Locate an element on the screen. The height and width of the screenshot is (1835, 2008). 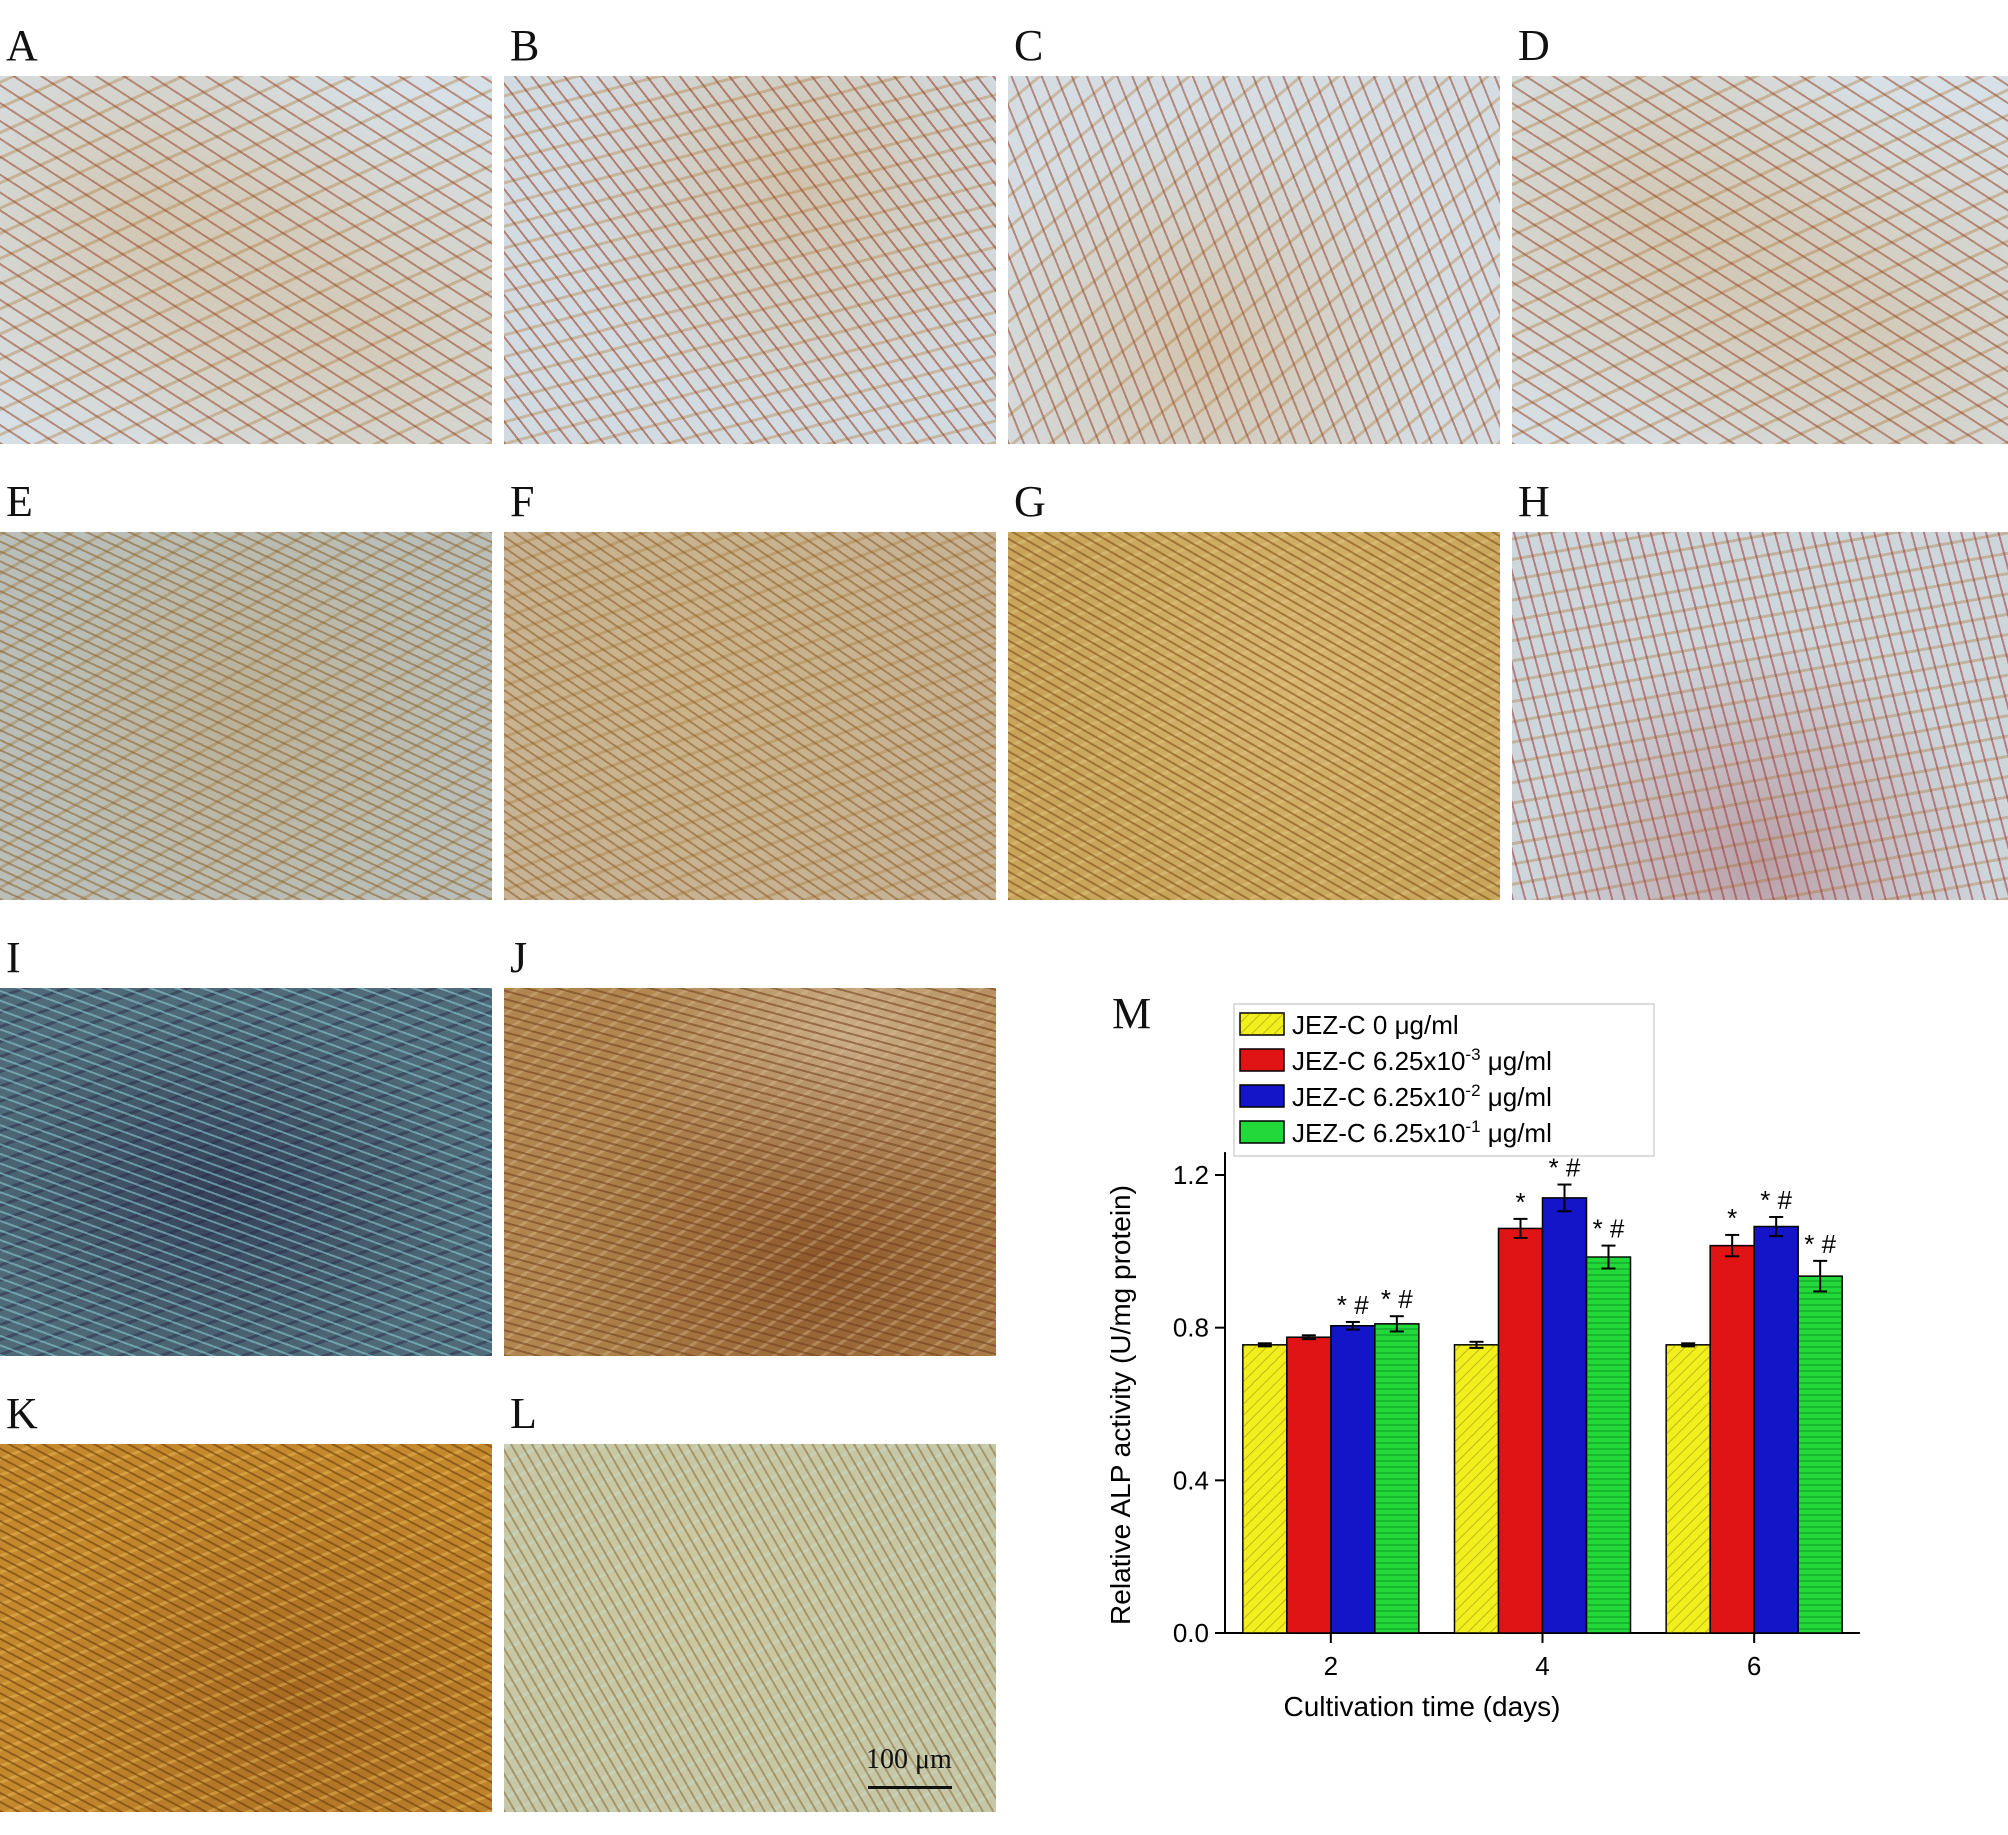
legend-swatch-hatch is located at coordinates (1262, 1024).